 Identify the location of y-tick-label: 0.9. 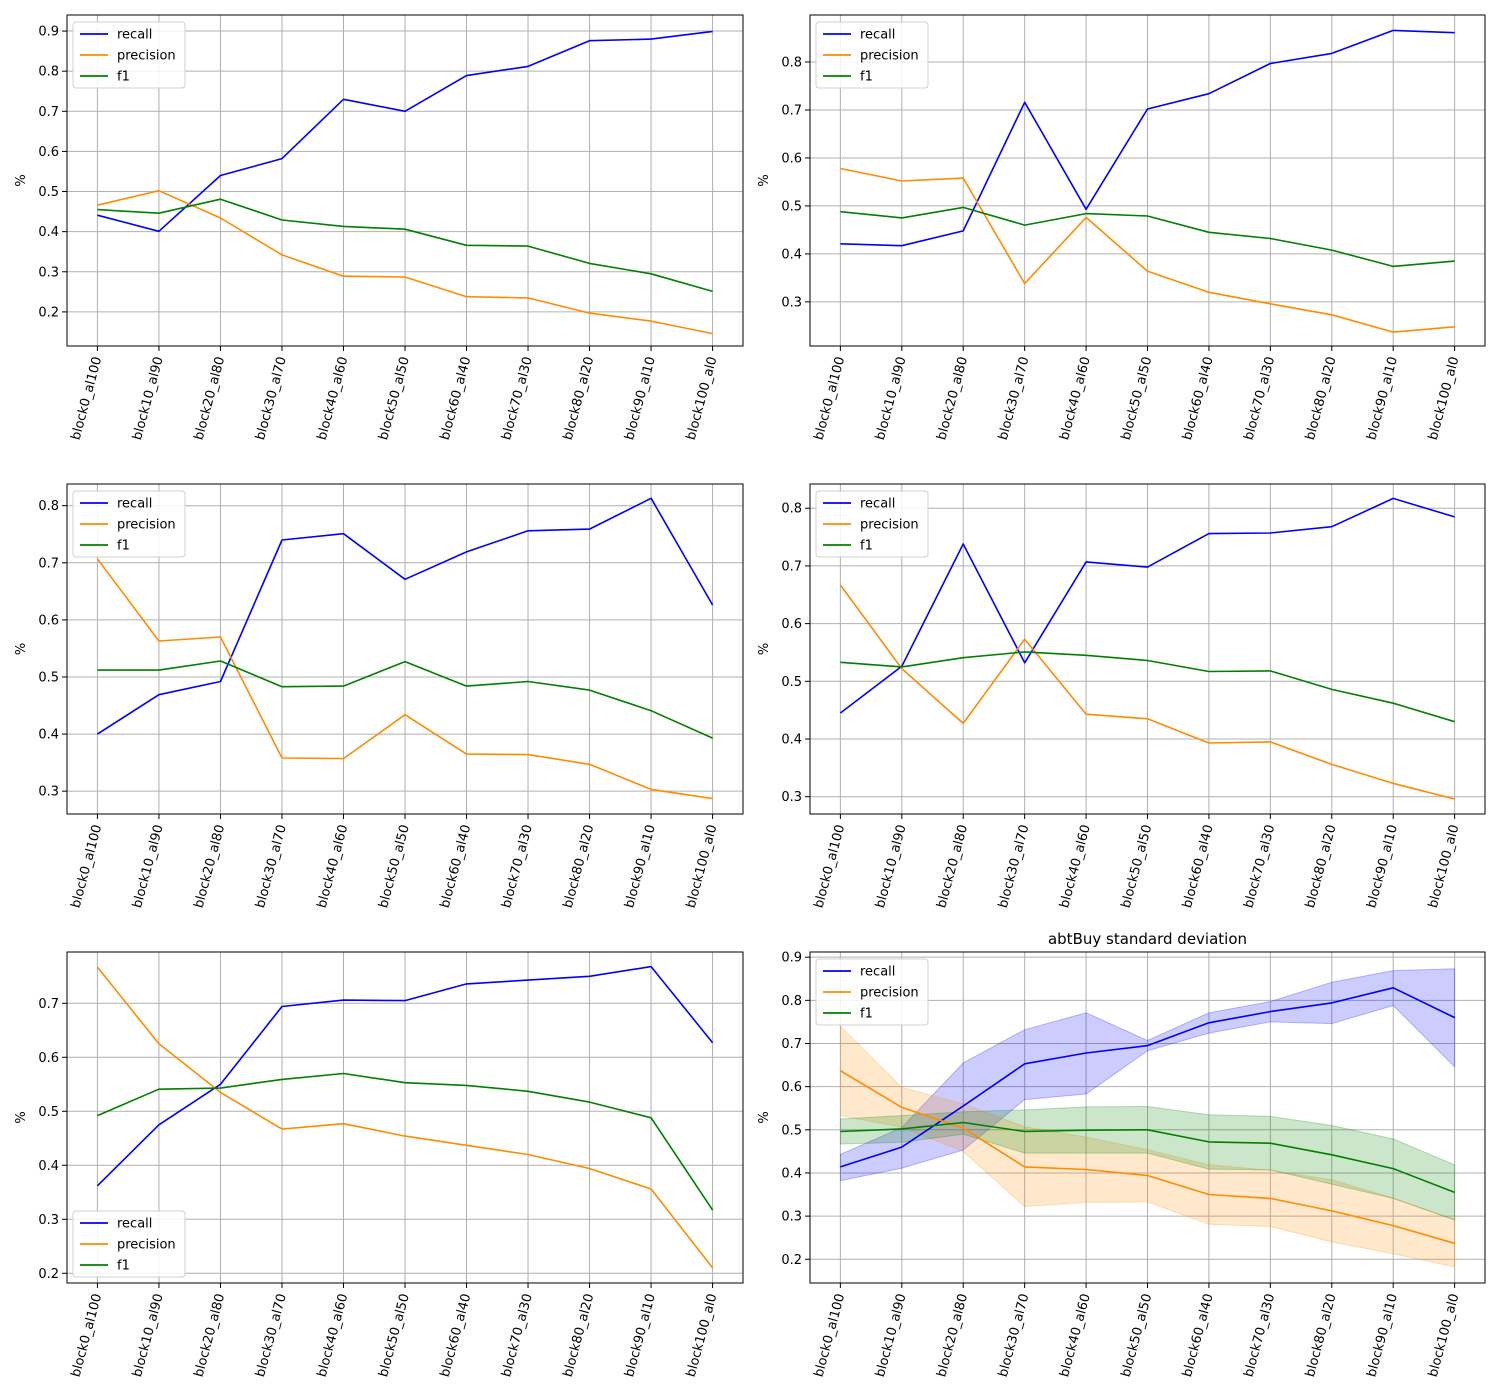
(48, 32).